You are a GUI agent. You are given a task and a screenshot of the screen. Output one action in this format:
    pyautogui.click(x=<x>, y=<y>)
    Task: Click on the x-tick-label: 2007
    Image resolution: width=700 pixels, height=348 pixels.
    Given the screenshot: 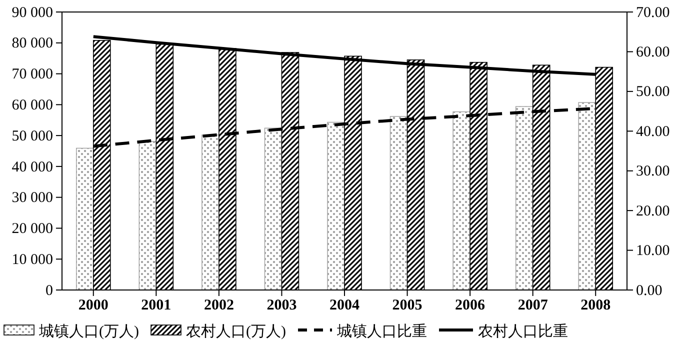 What is the action you would take?
    pyautogui.click(x=533, y=306)
    